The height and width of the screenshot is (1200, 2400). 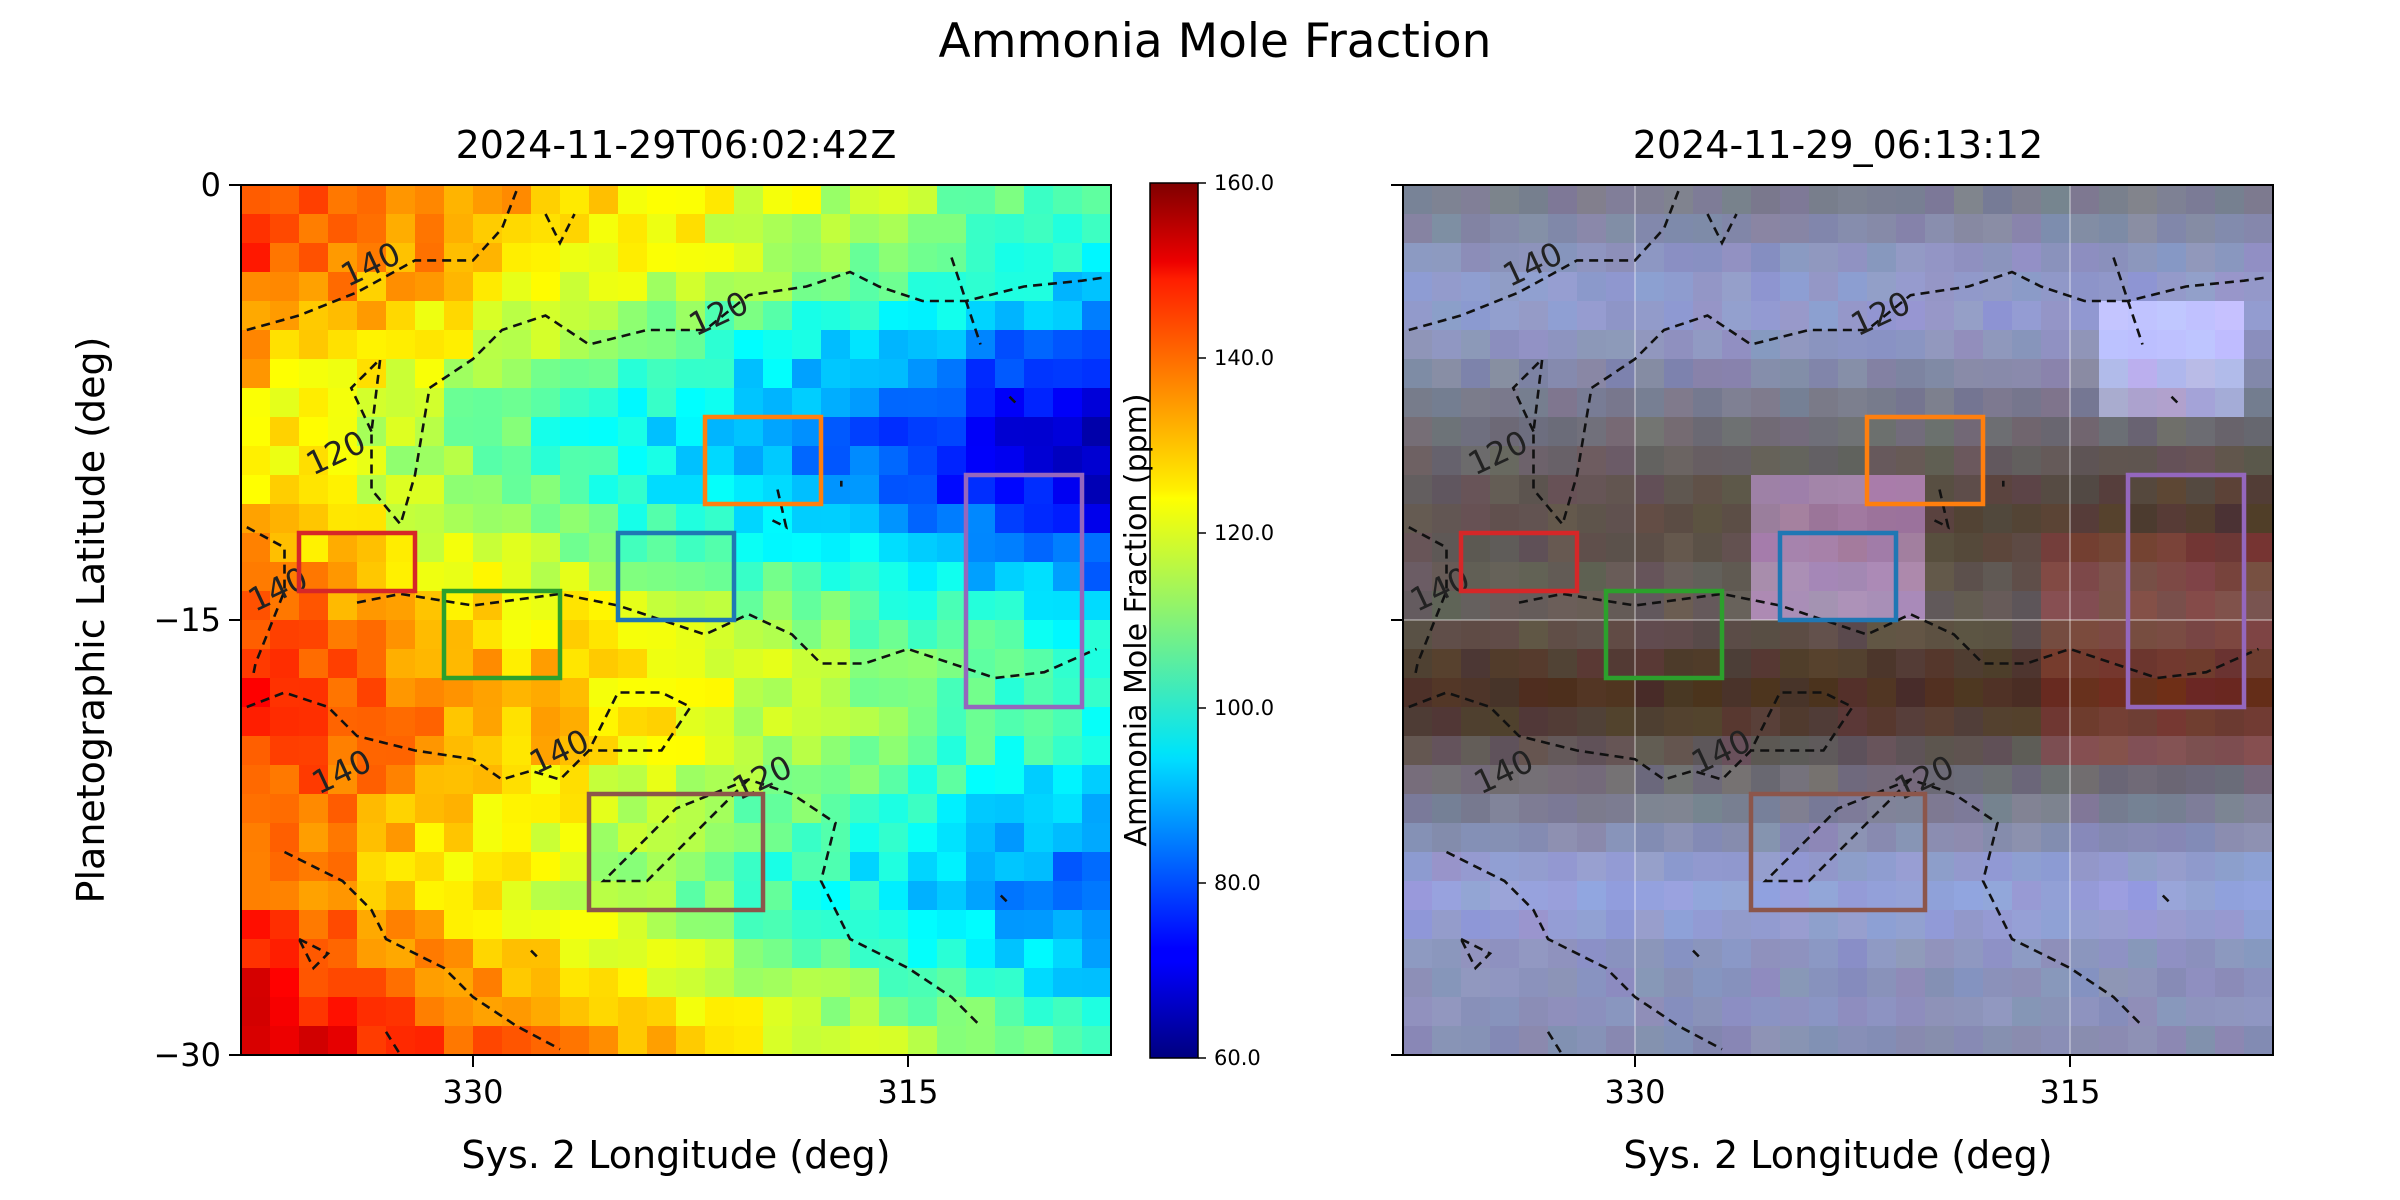 I want to click on contour-line, so click(x=1696, y=953).